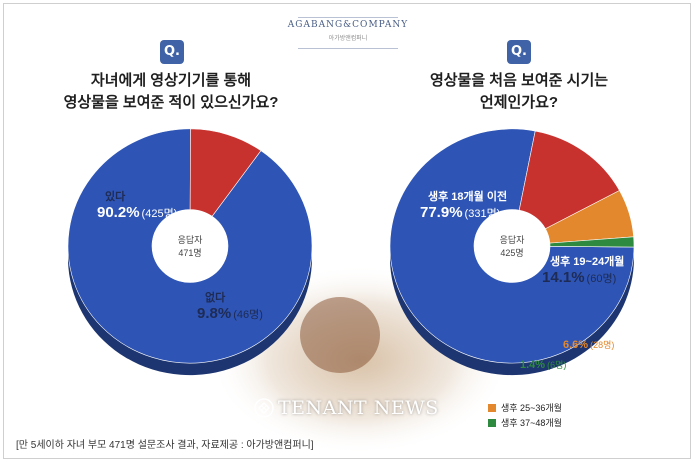 The width and height of the screenshot is (696, 464). What do you see at coordinates (340, 335) in the screenshot?
I see `background-photo-child` at bounding box center [340, 335].